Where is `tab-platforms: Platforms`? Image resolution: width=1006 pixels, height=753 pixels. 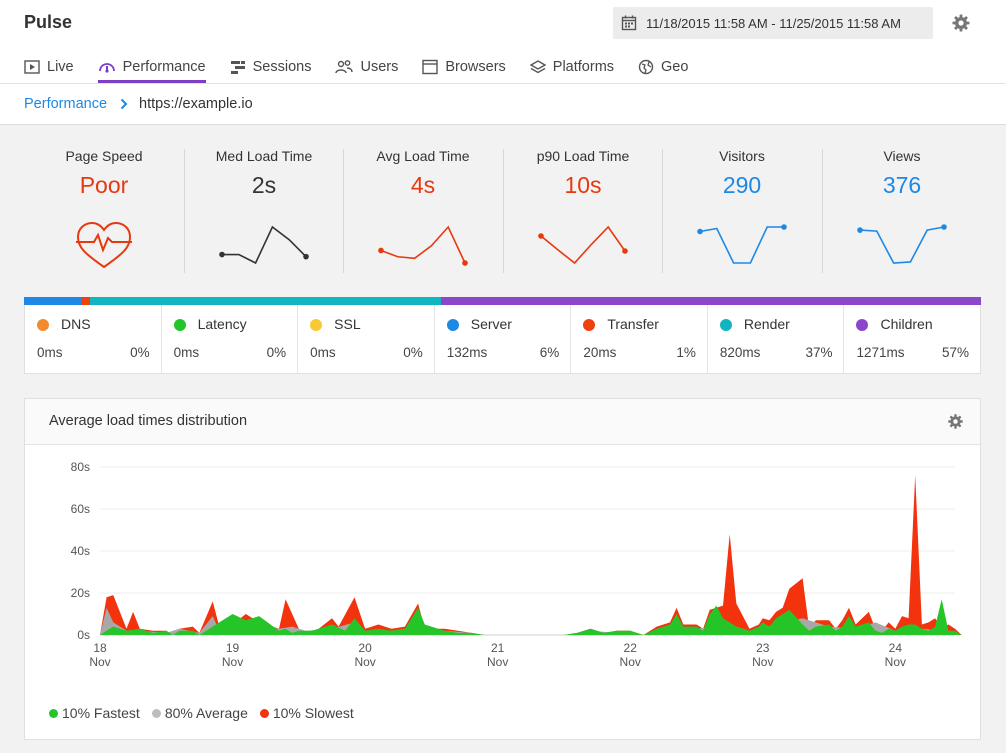 tab-platforms: Platforms is located at coordinates (571, 66).